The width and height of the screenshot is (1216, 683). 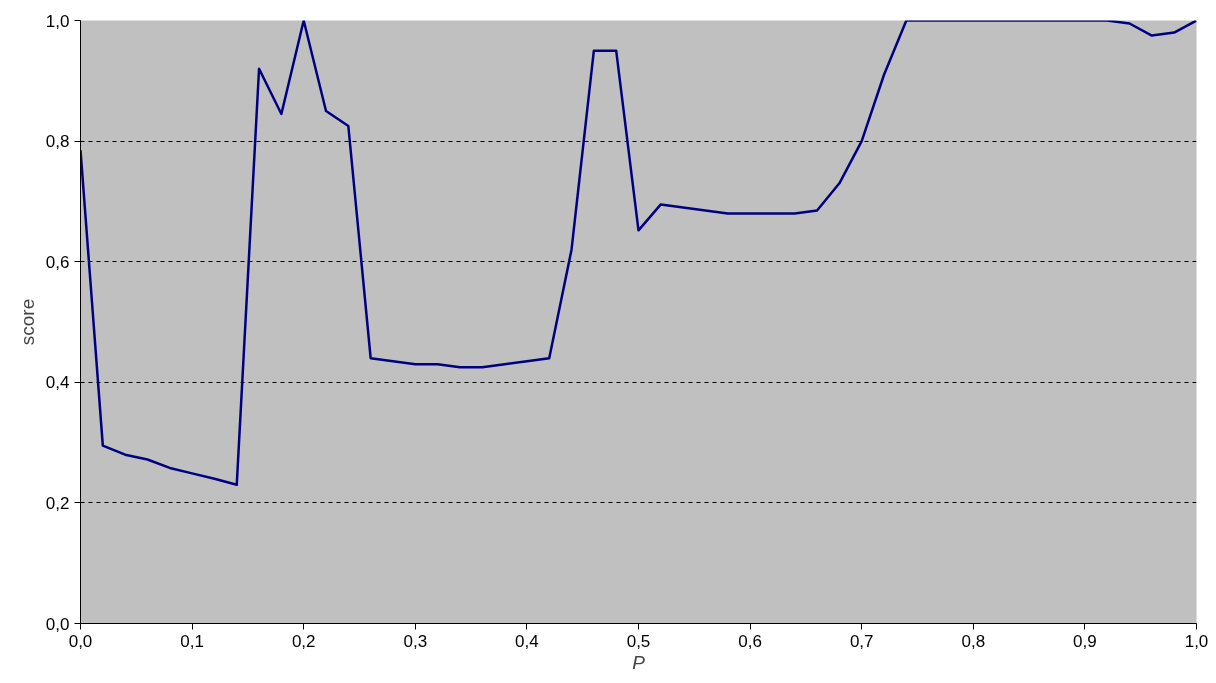 What do you see at coordinates (750, 641) in the screenshot?
I see `x-tick-label: 0,6` at bounding box center [750, 641].